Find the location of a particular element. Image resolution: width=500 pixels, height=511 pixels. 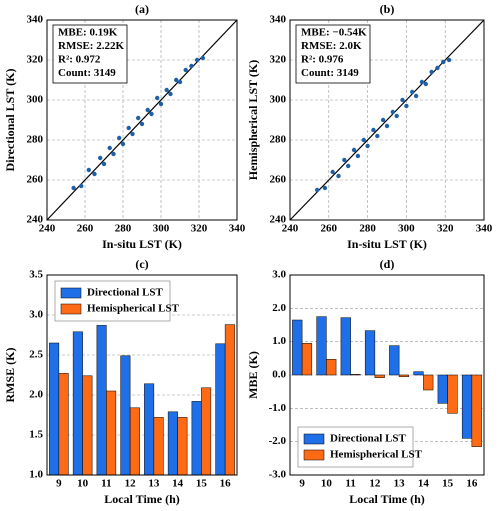

y-tick-label: -1.0 is located at coordinates (278, 408).